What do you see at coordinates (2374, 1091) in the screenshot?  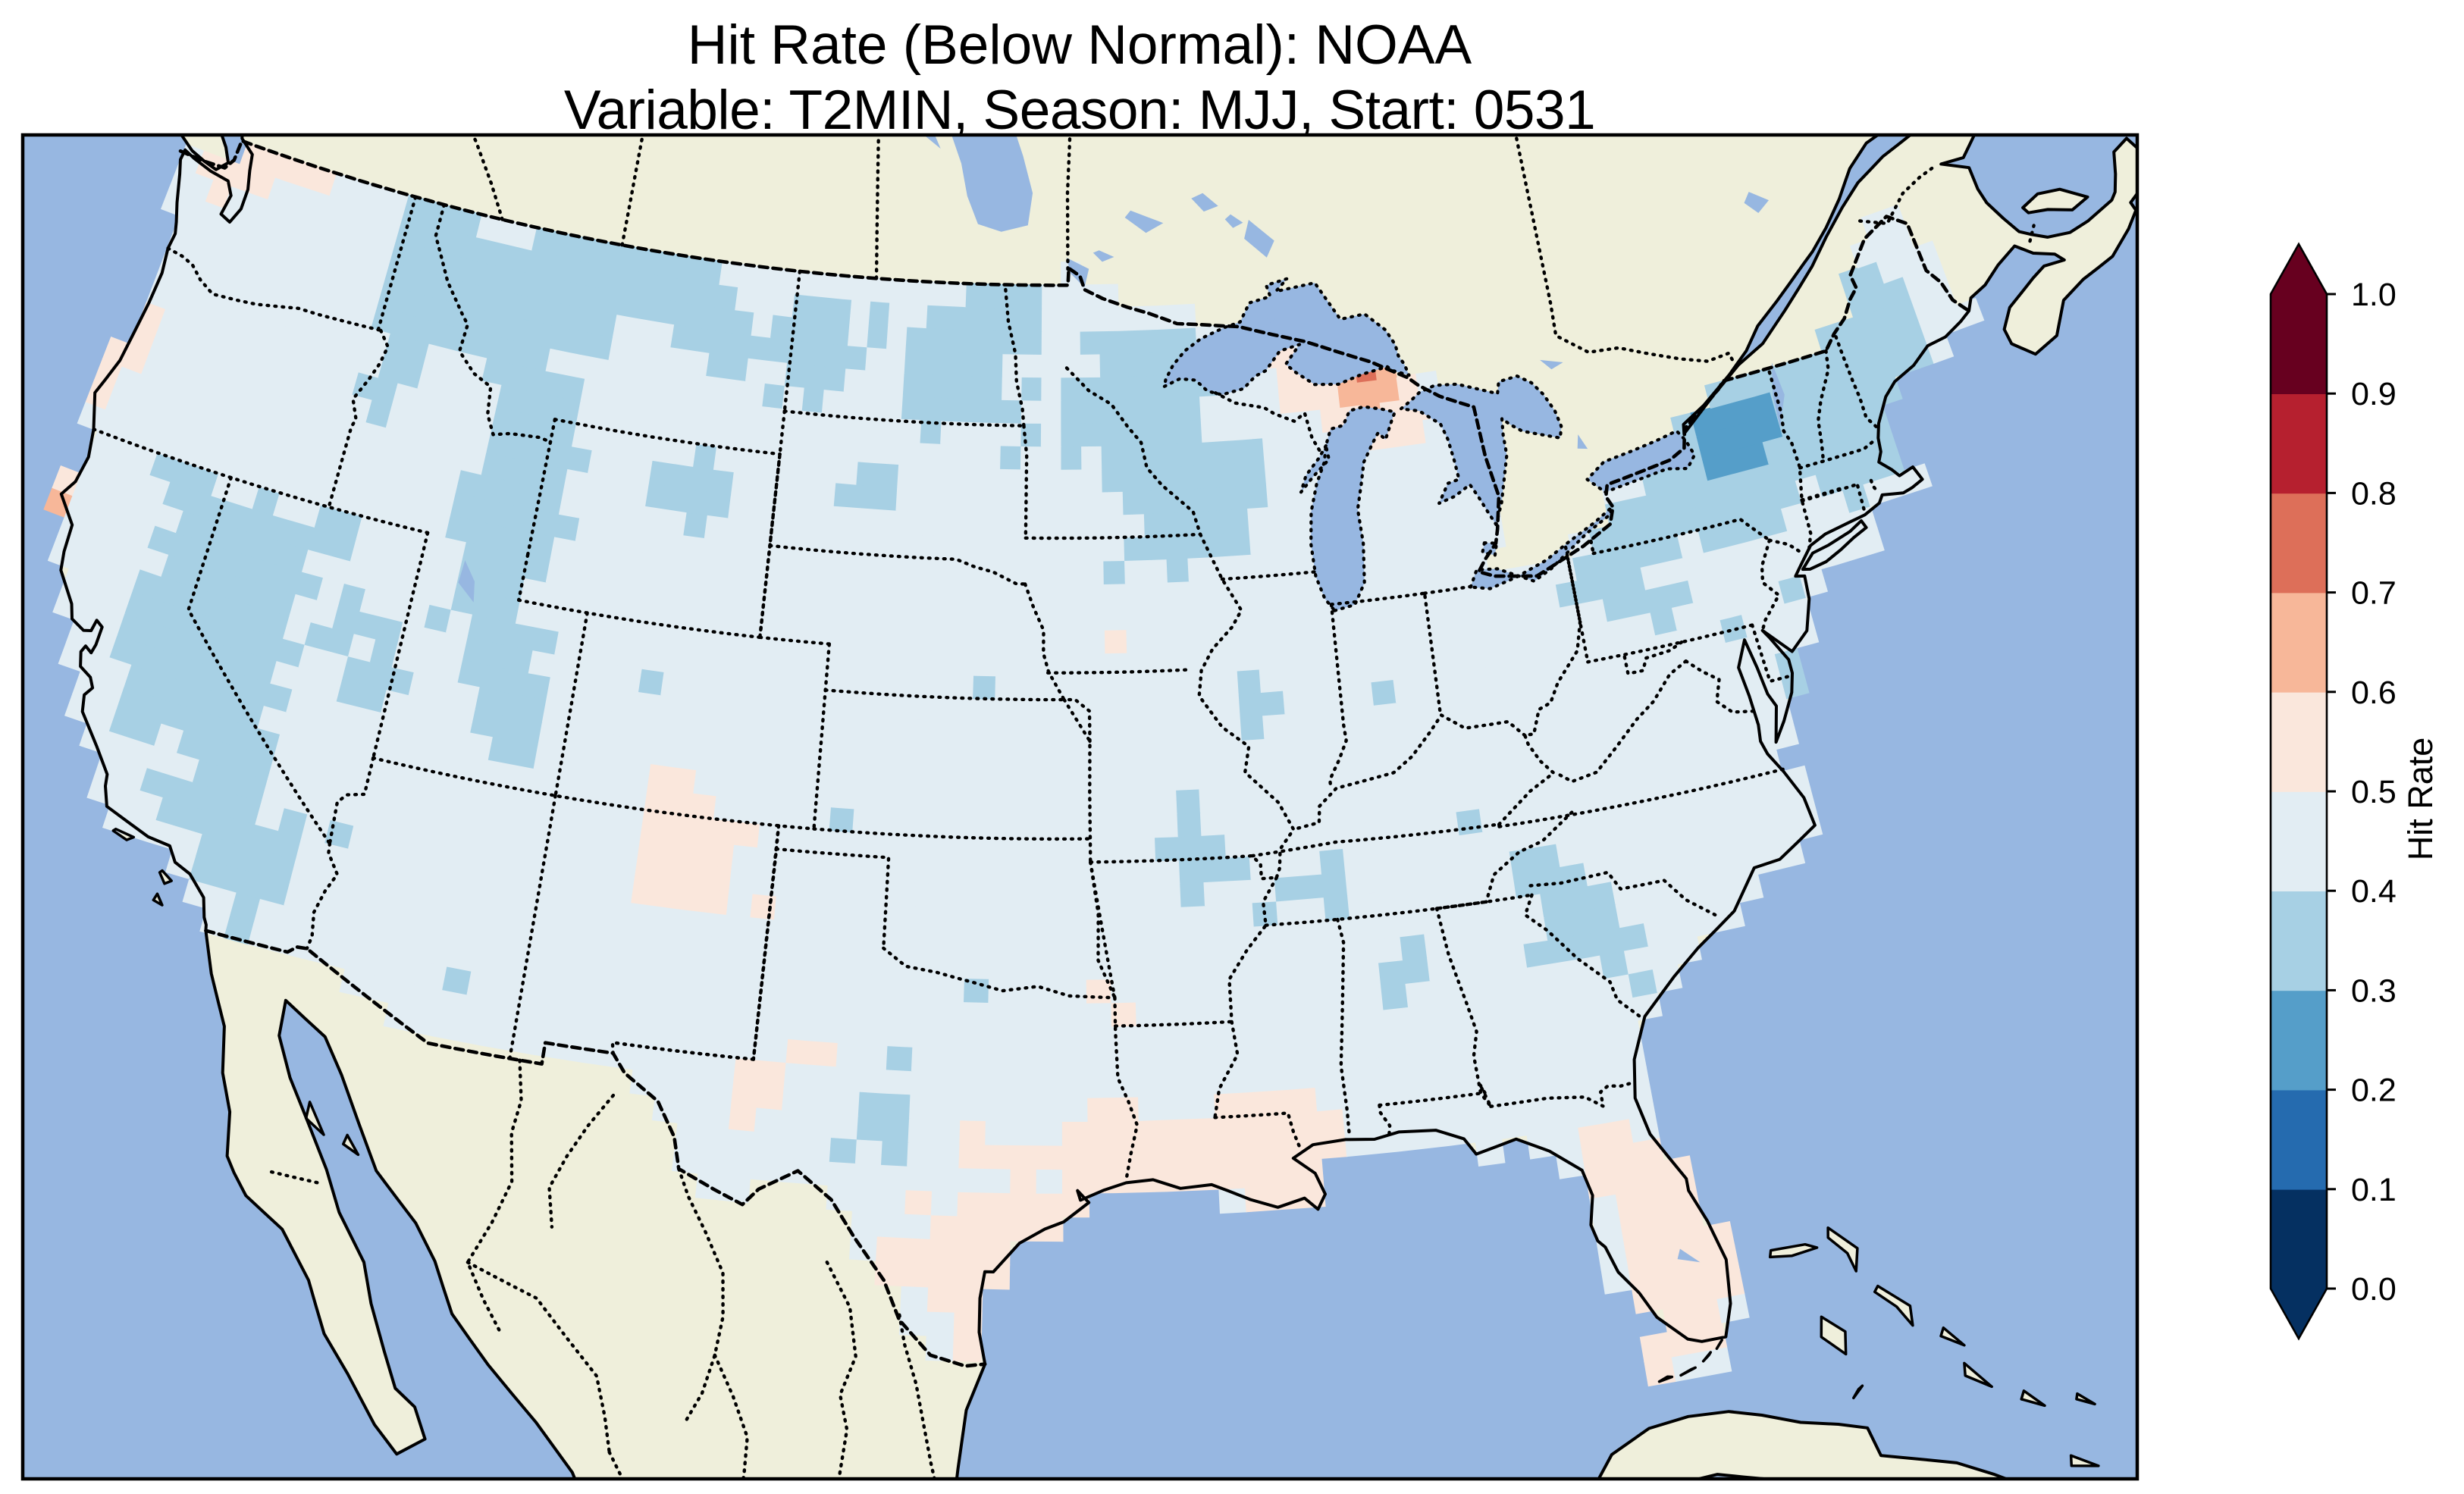 I see `svg-text: 0.2` at bounding box center [2374, 1091].